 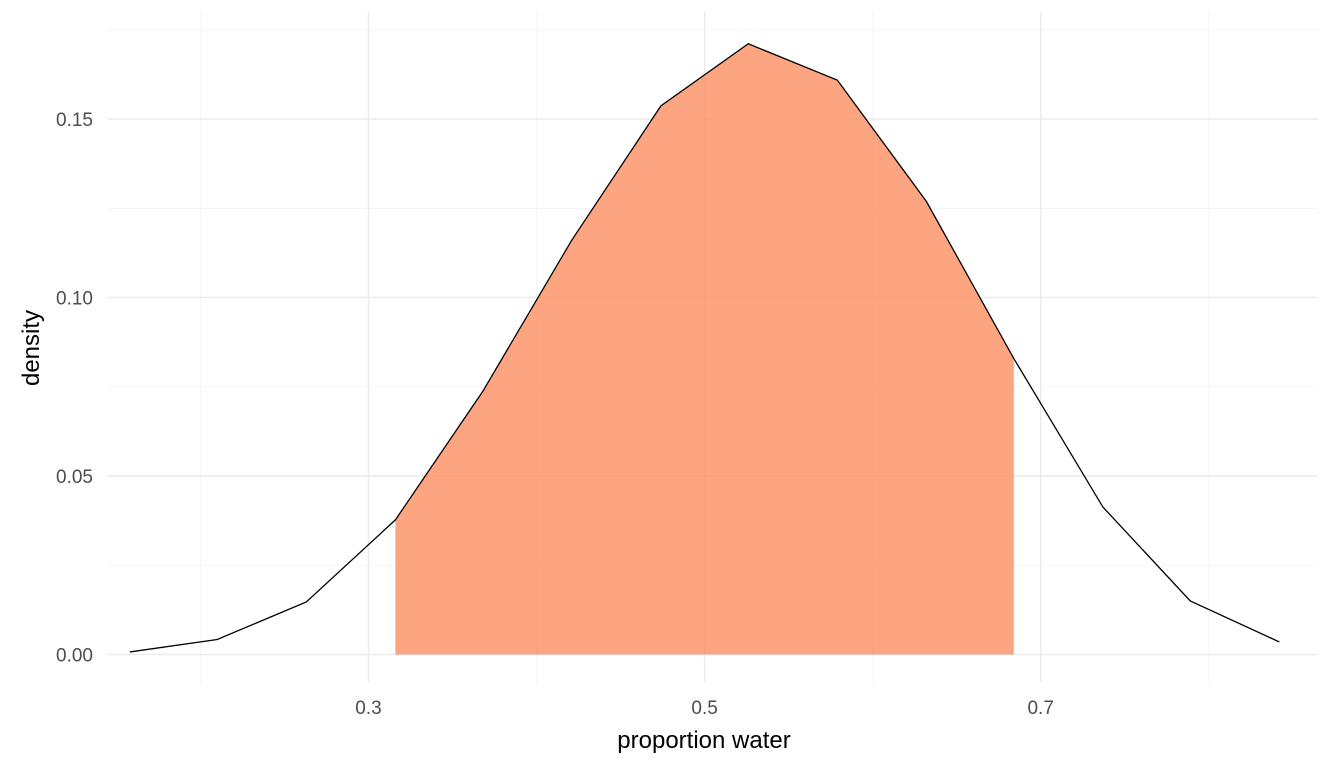 I want to click on y-tick-label: 0.15, so click(x=74, y=120).